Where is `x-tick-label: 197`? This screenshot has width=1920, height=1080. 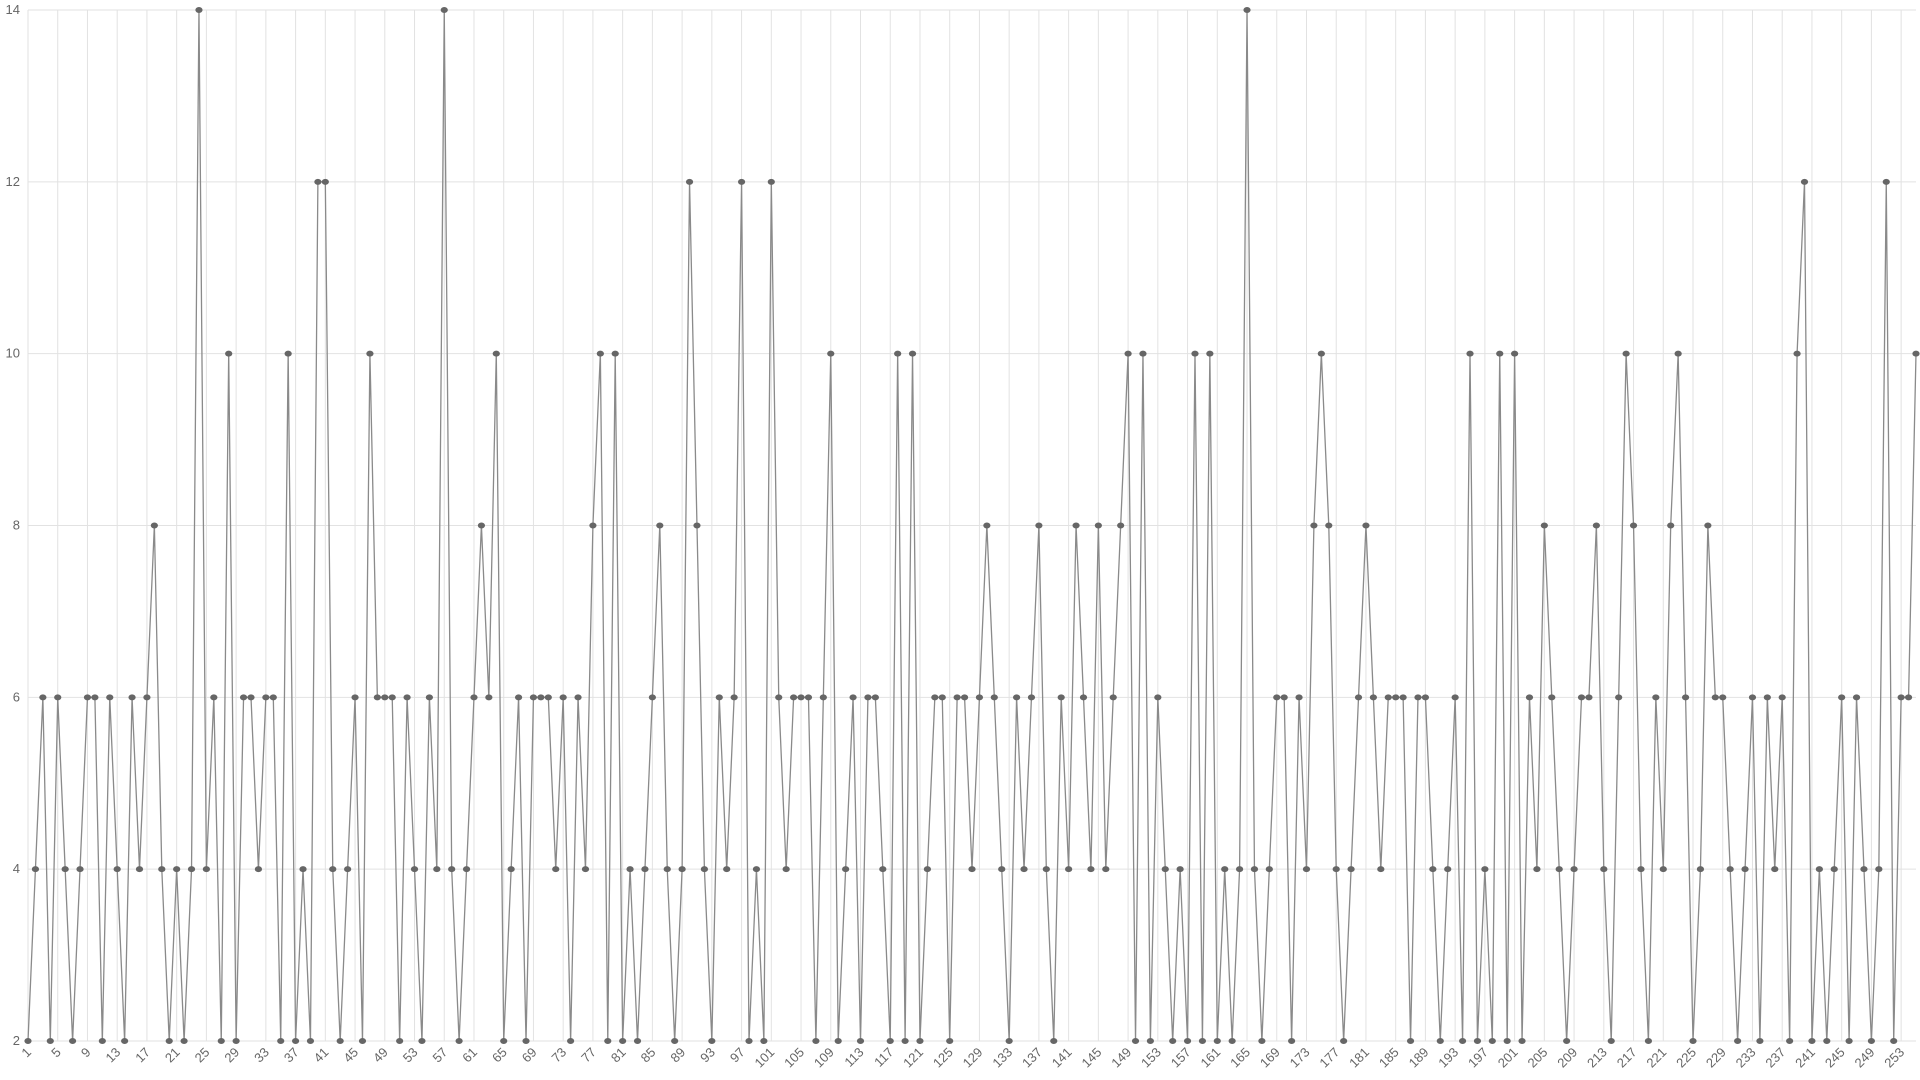 x-tick-label: 197 is located at coordinates (1478, 1058).